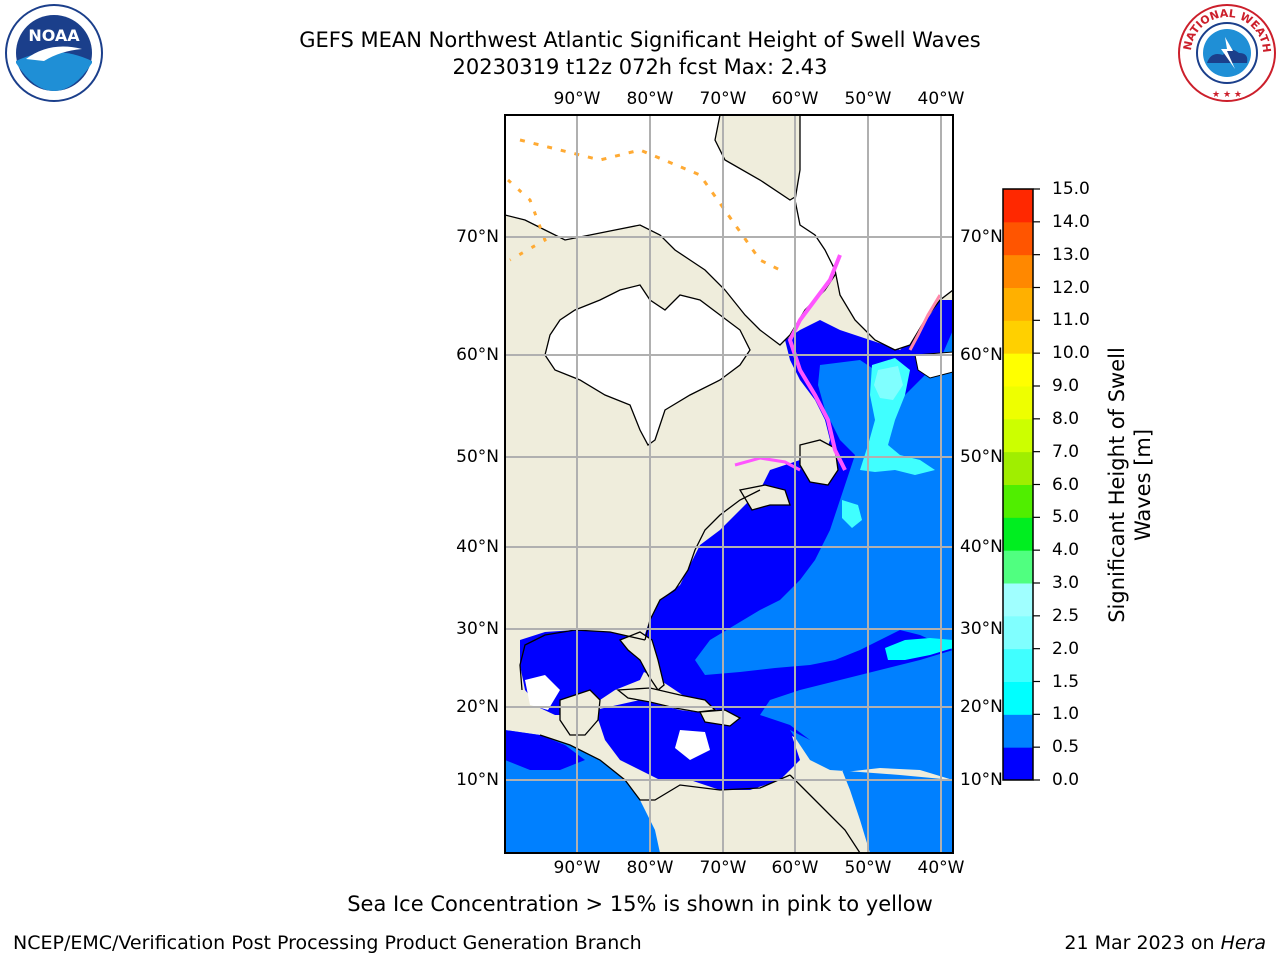 This screenshot has width=1280, height=960. What do you see at coordinates (1066, 681) in the screenshot?
I see `colorbar-tick-label: 1.5` at bounding box center [1066, 681].